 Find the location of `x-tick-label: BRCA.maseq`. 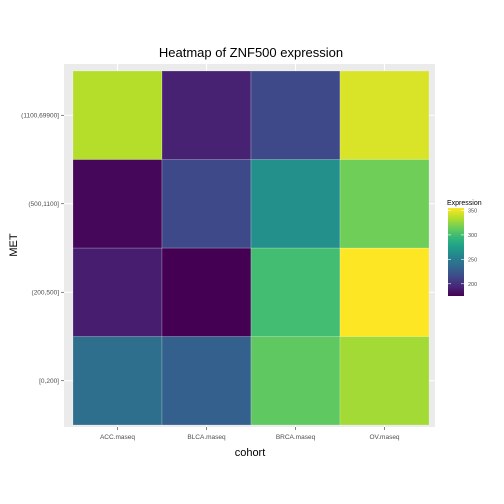

x-tick-label: BRCA.maseq is located at coordinates (296, 437).